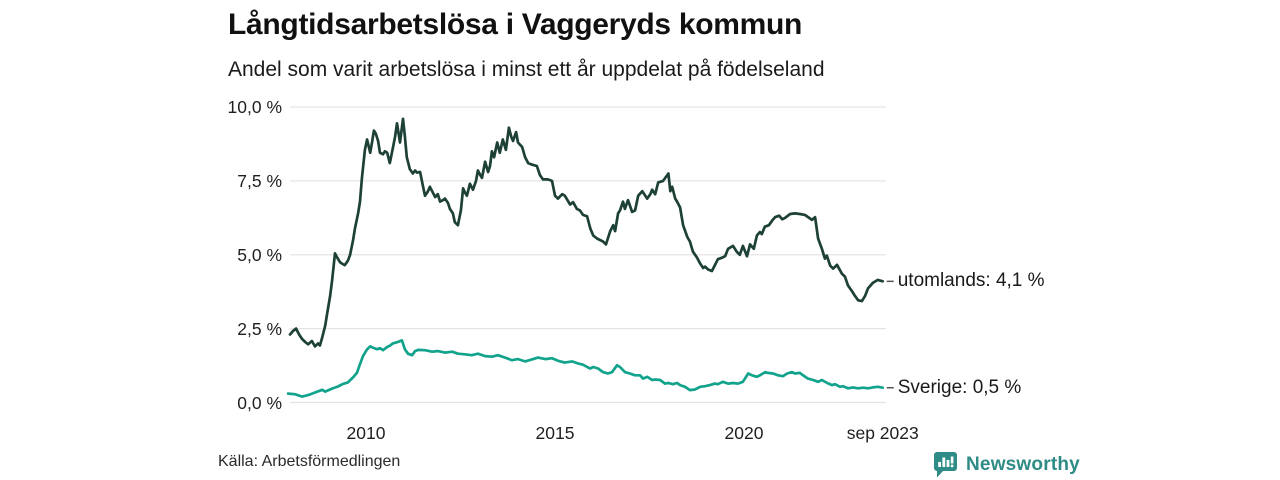  What do you see at coordinates (939, 464) in the screenshot?
I see `bar-short` at bounding box center [939, 464].